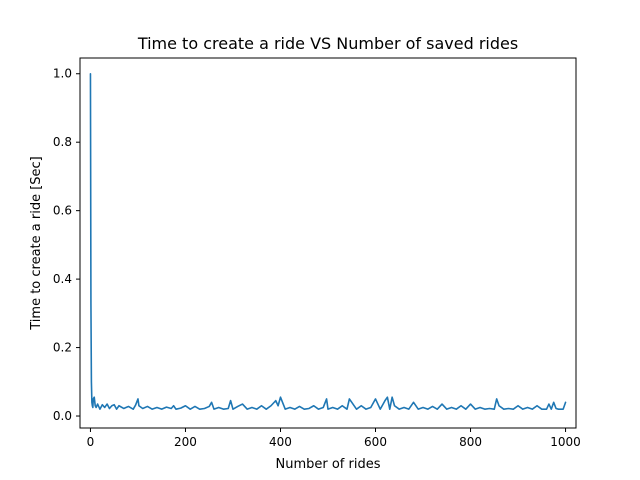 This screenshot has height=480, width=640. I want to click on y-axis-label: Time to create a ride [Sec], so click(36, 243).